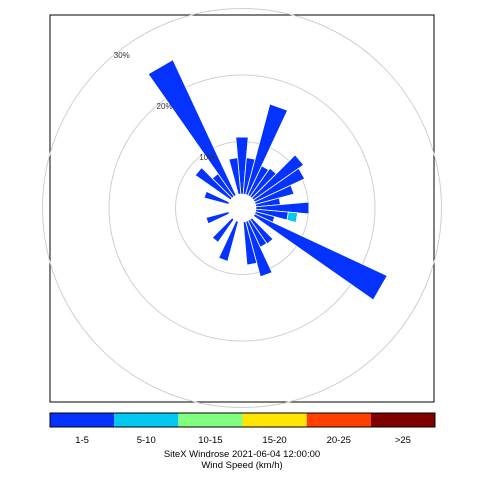  What do you see at coordinates (403, 440) in the screenshot?
I see `legend-label: >25` at bounding box center [403, 440].